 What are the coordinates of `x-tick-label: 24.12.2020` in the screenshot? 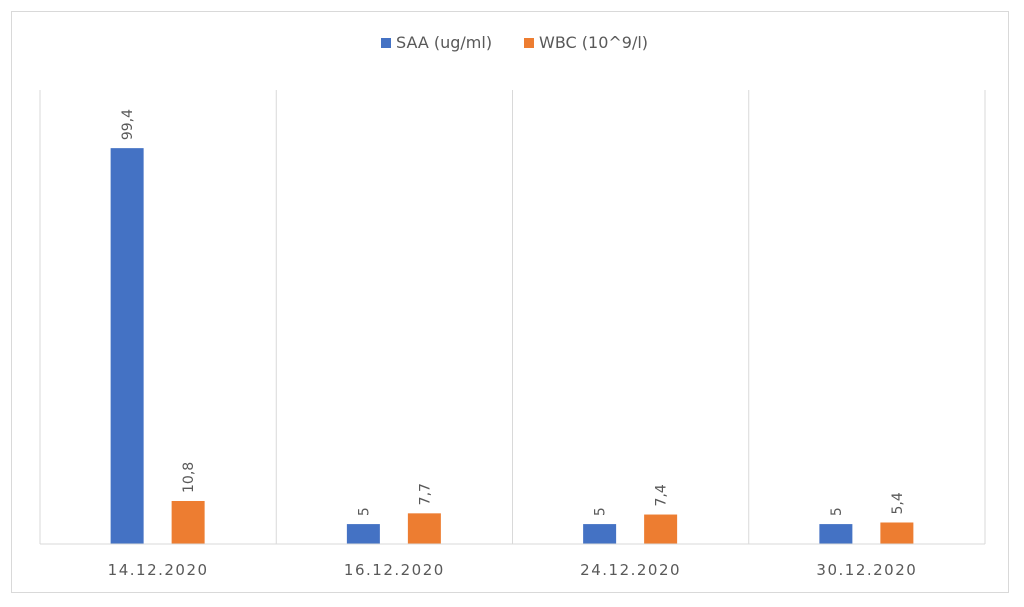 It's located at (630, 570).